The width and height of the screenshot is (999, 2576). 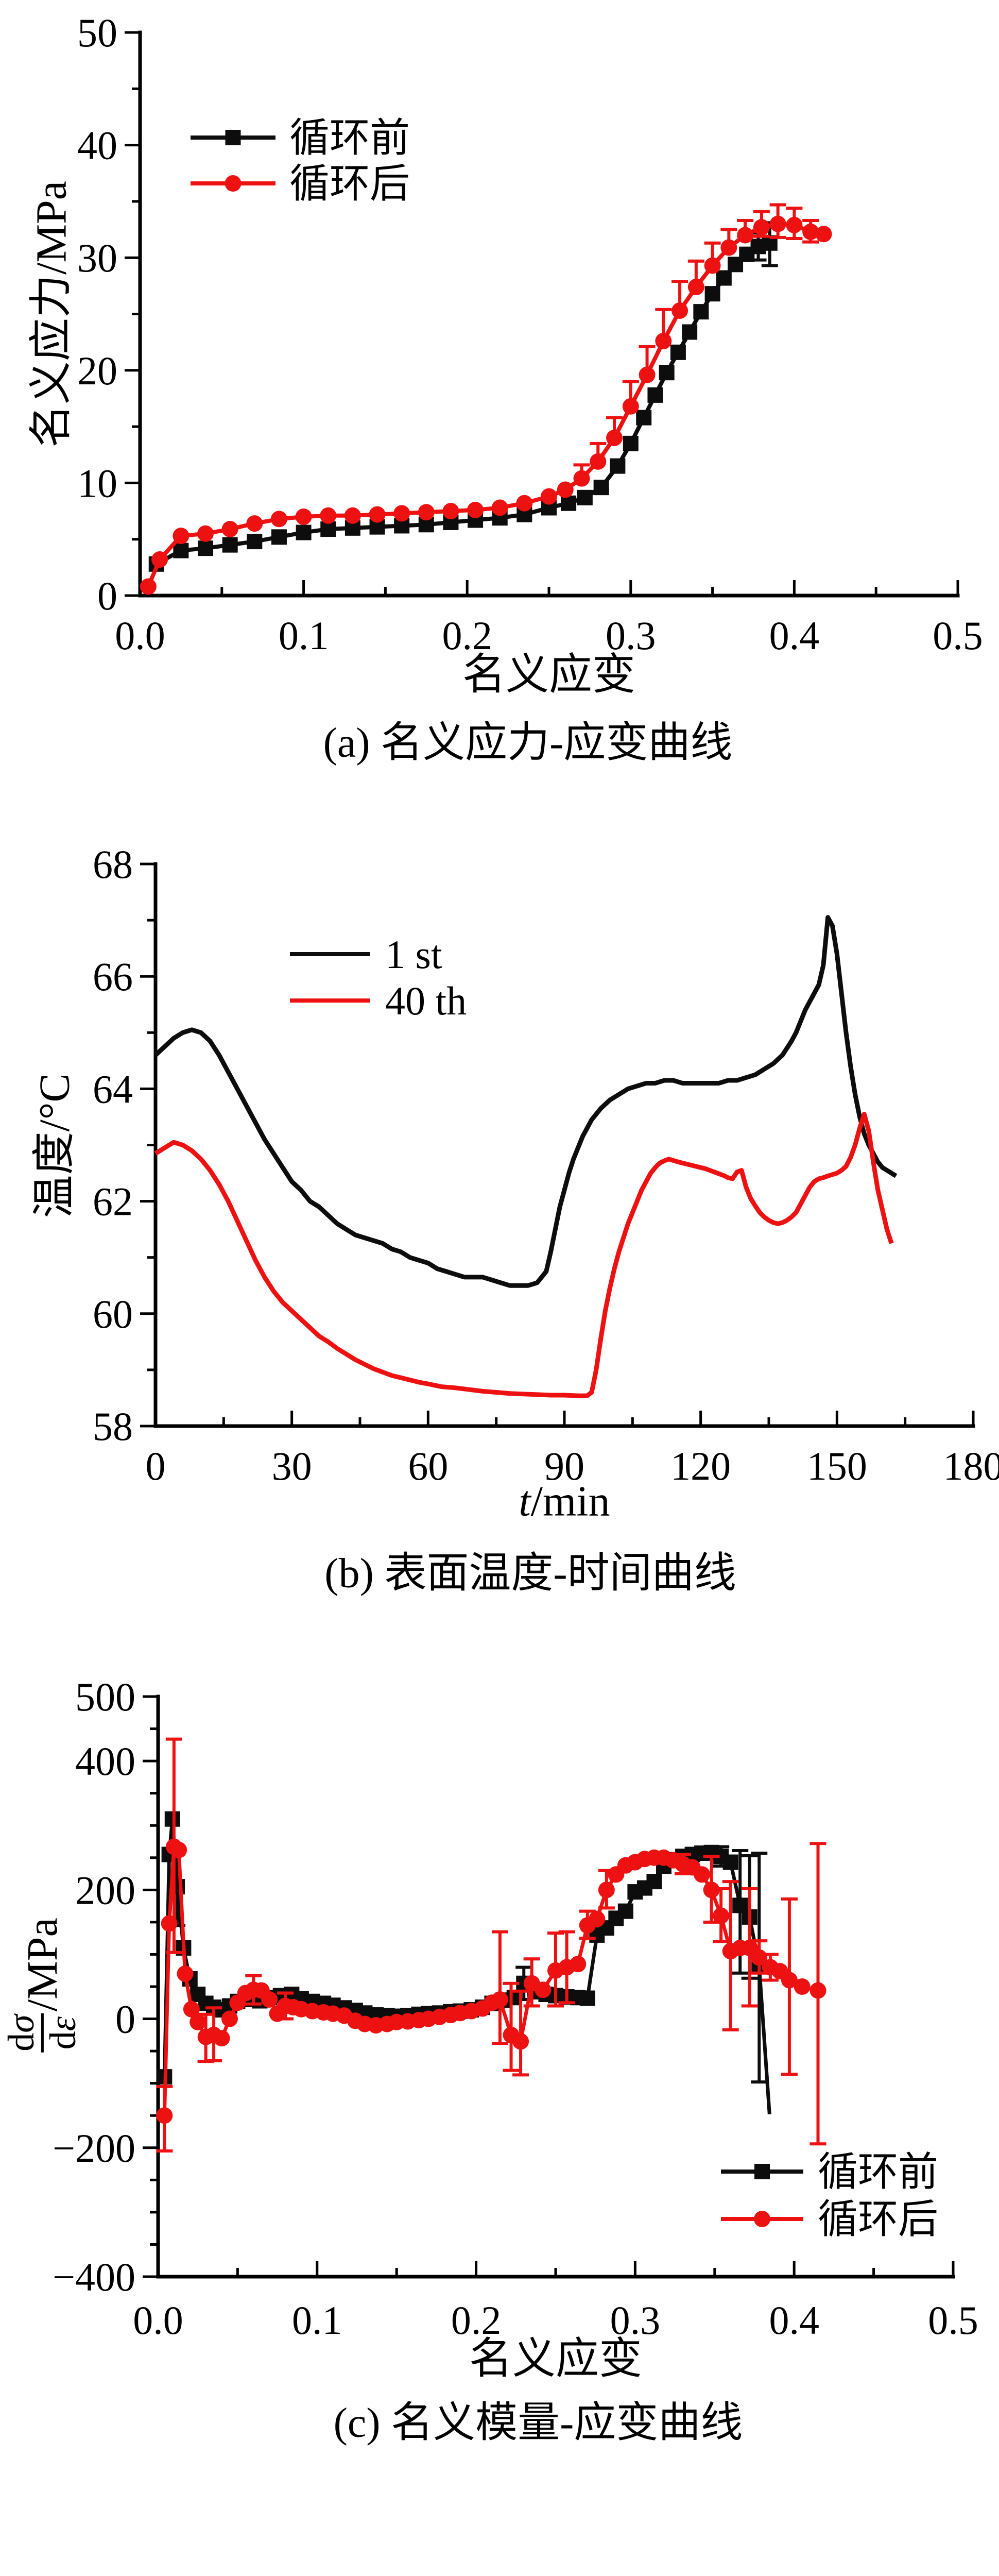 I want to click on svg-text: 62, so click(x=113, y=1201).